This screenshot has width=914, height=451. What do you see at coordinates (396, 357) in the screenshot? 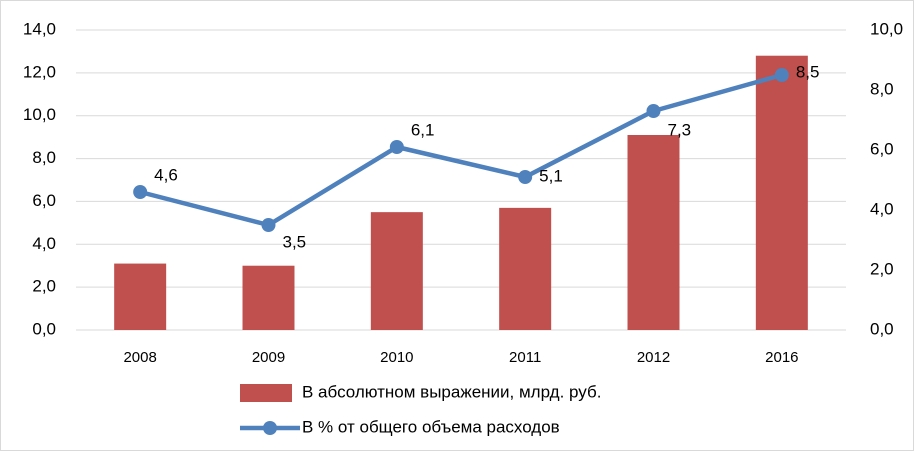
I see `x-tick-label: 2010` at bounding box center [396, 357].